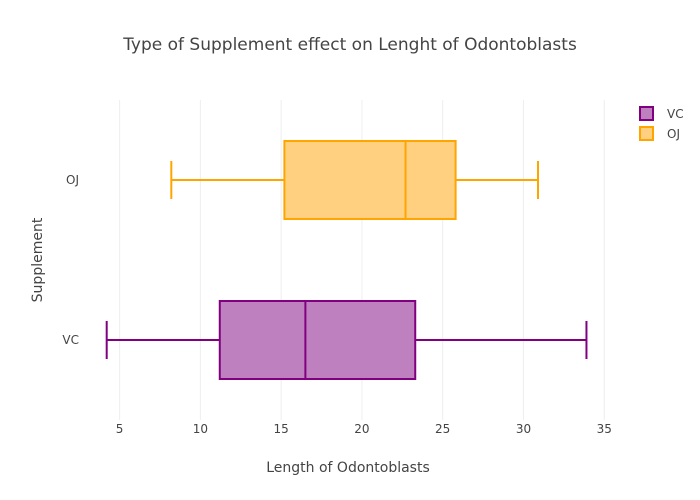 The image size is (700, 500). Describe the element at coordinates (72, 180) in the screenshot. I see `y-tick-label-oj: OJ` at that location.